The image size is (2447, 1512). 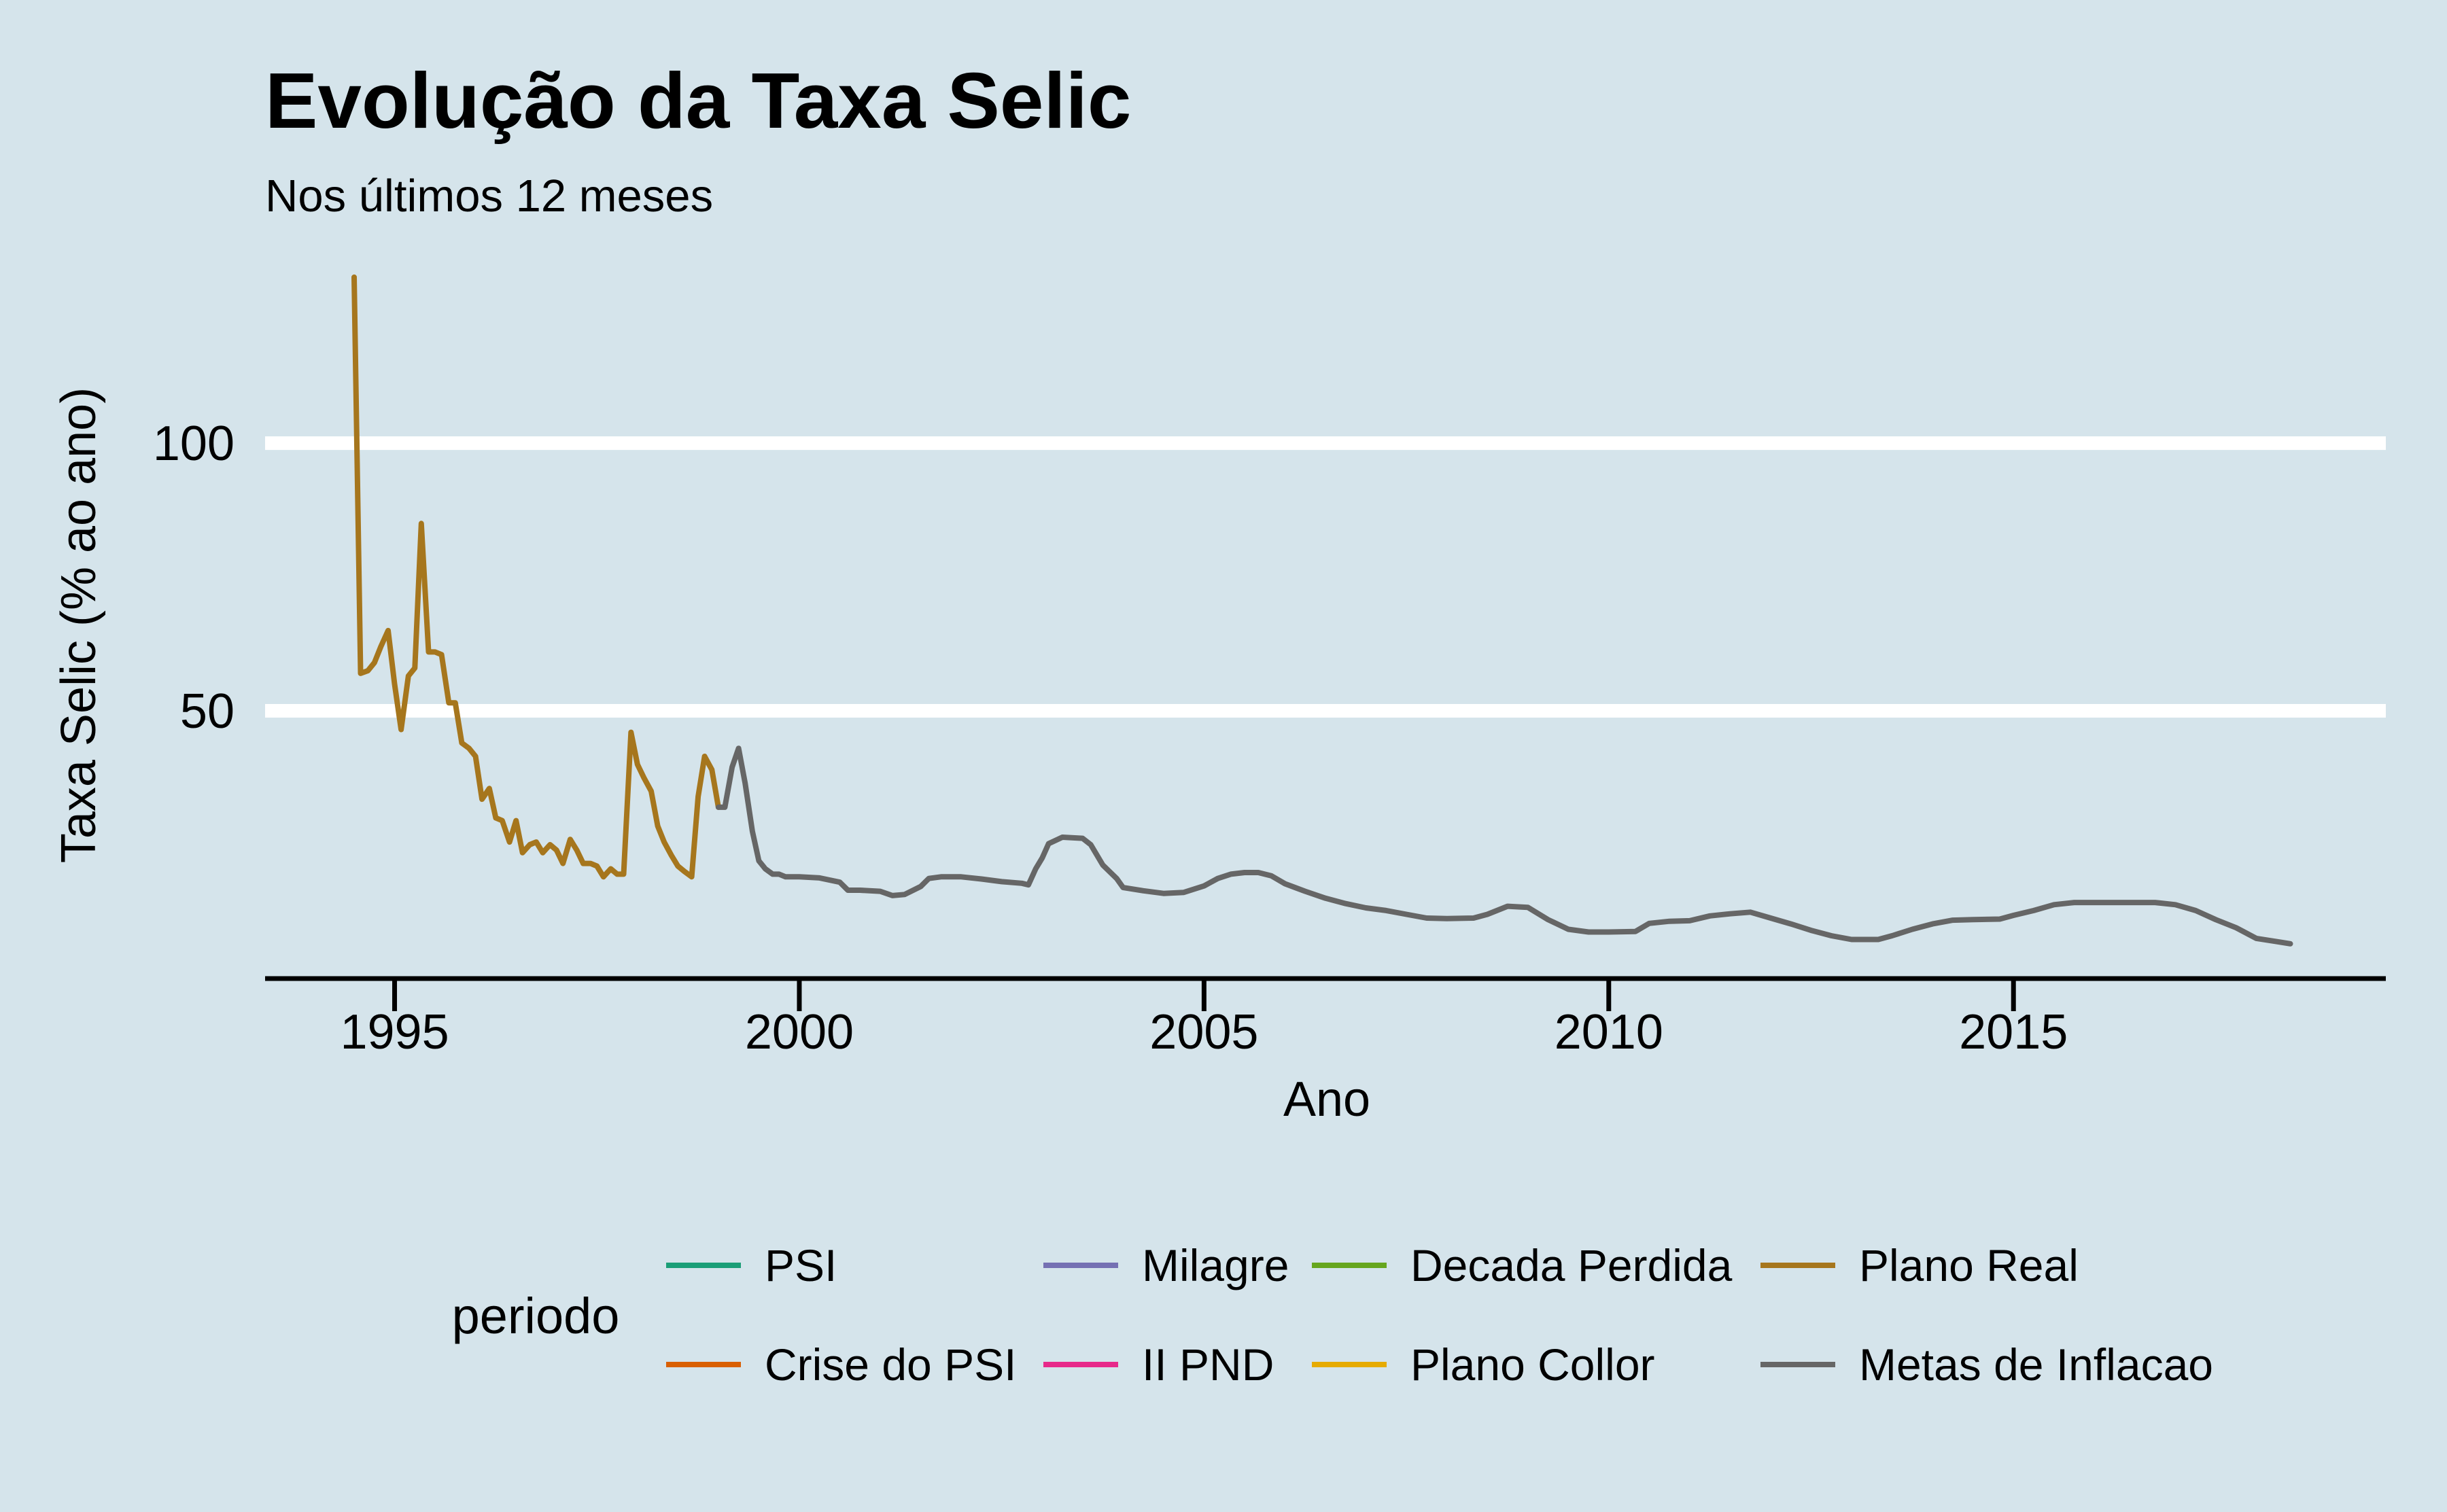 I want to click on chart-subtitle: Nos últimos 12 meses, so click(x=489, y=196).